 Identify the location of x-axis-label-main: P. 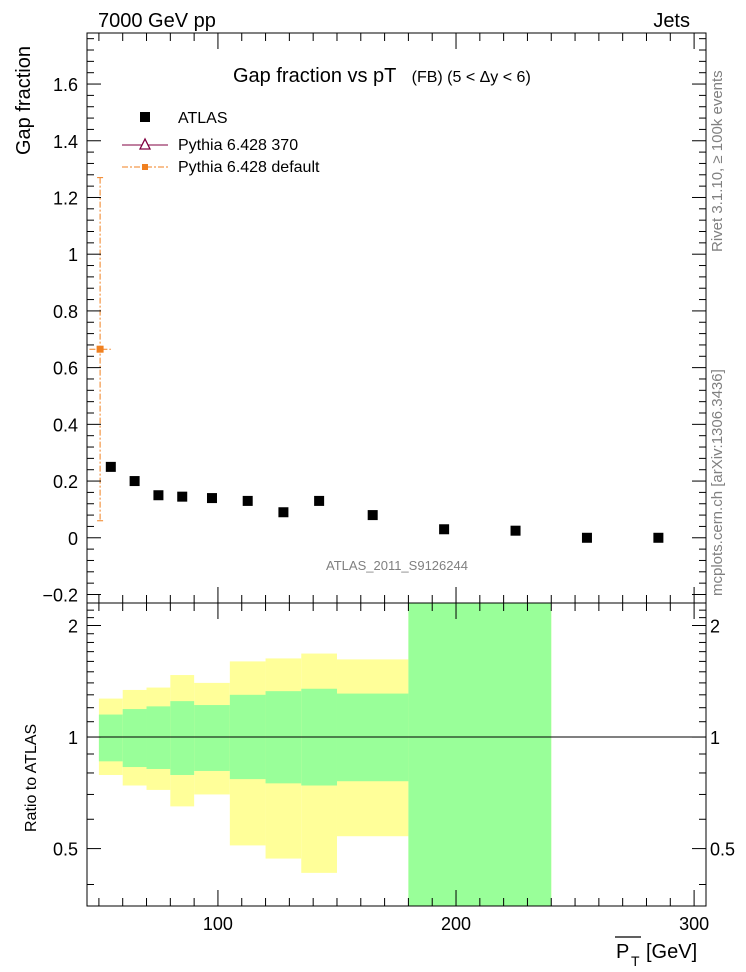
(622, 952).